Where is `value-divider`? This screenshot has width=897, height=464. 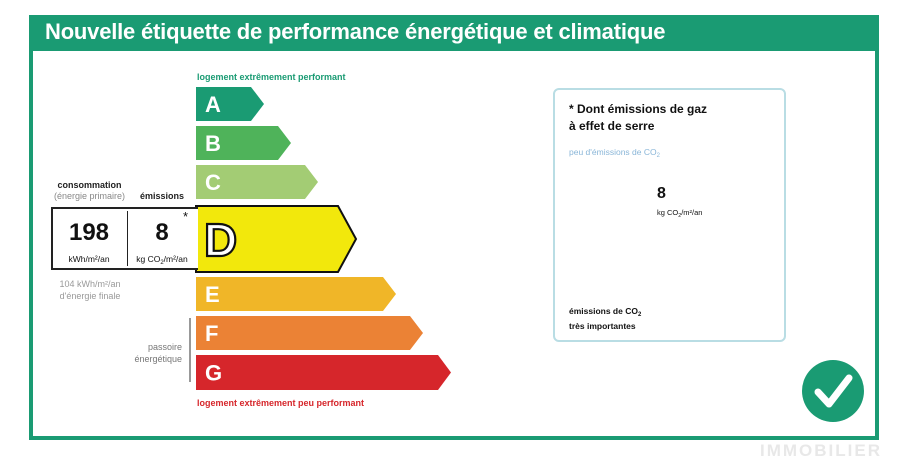
value-divider is located at coordinates (127, 238).